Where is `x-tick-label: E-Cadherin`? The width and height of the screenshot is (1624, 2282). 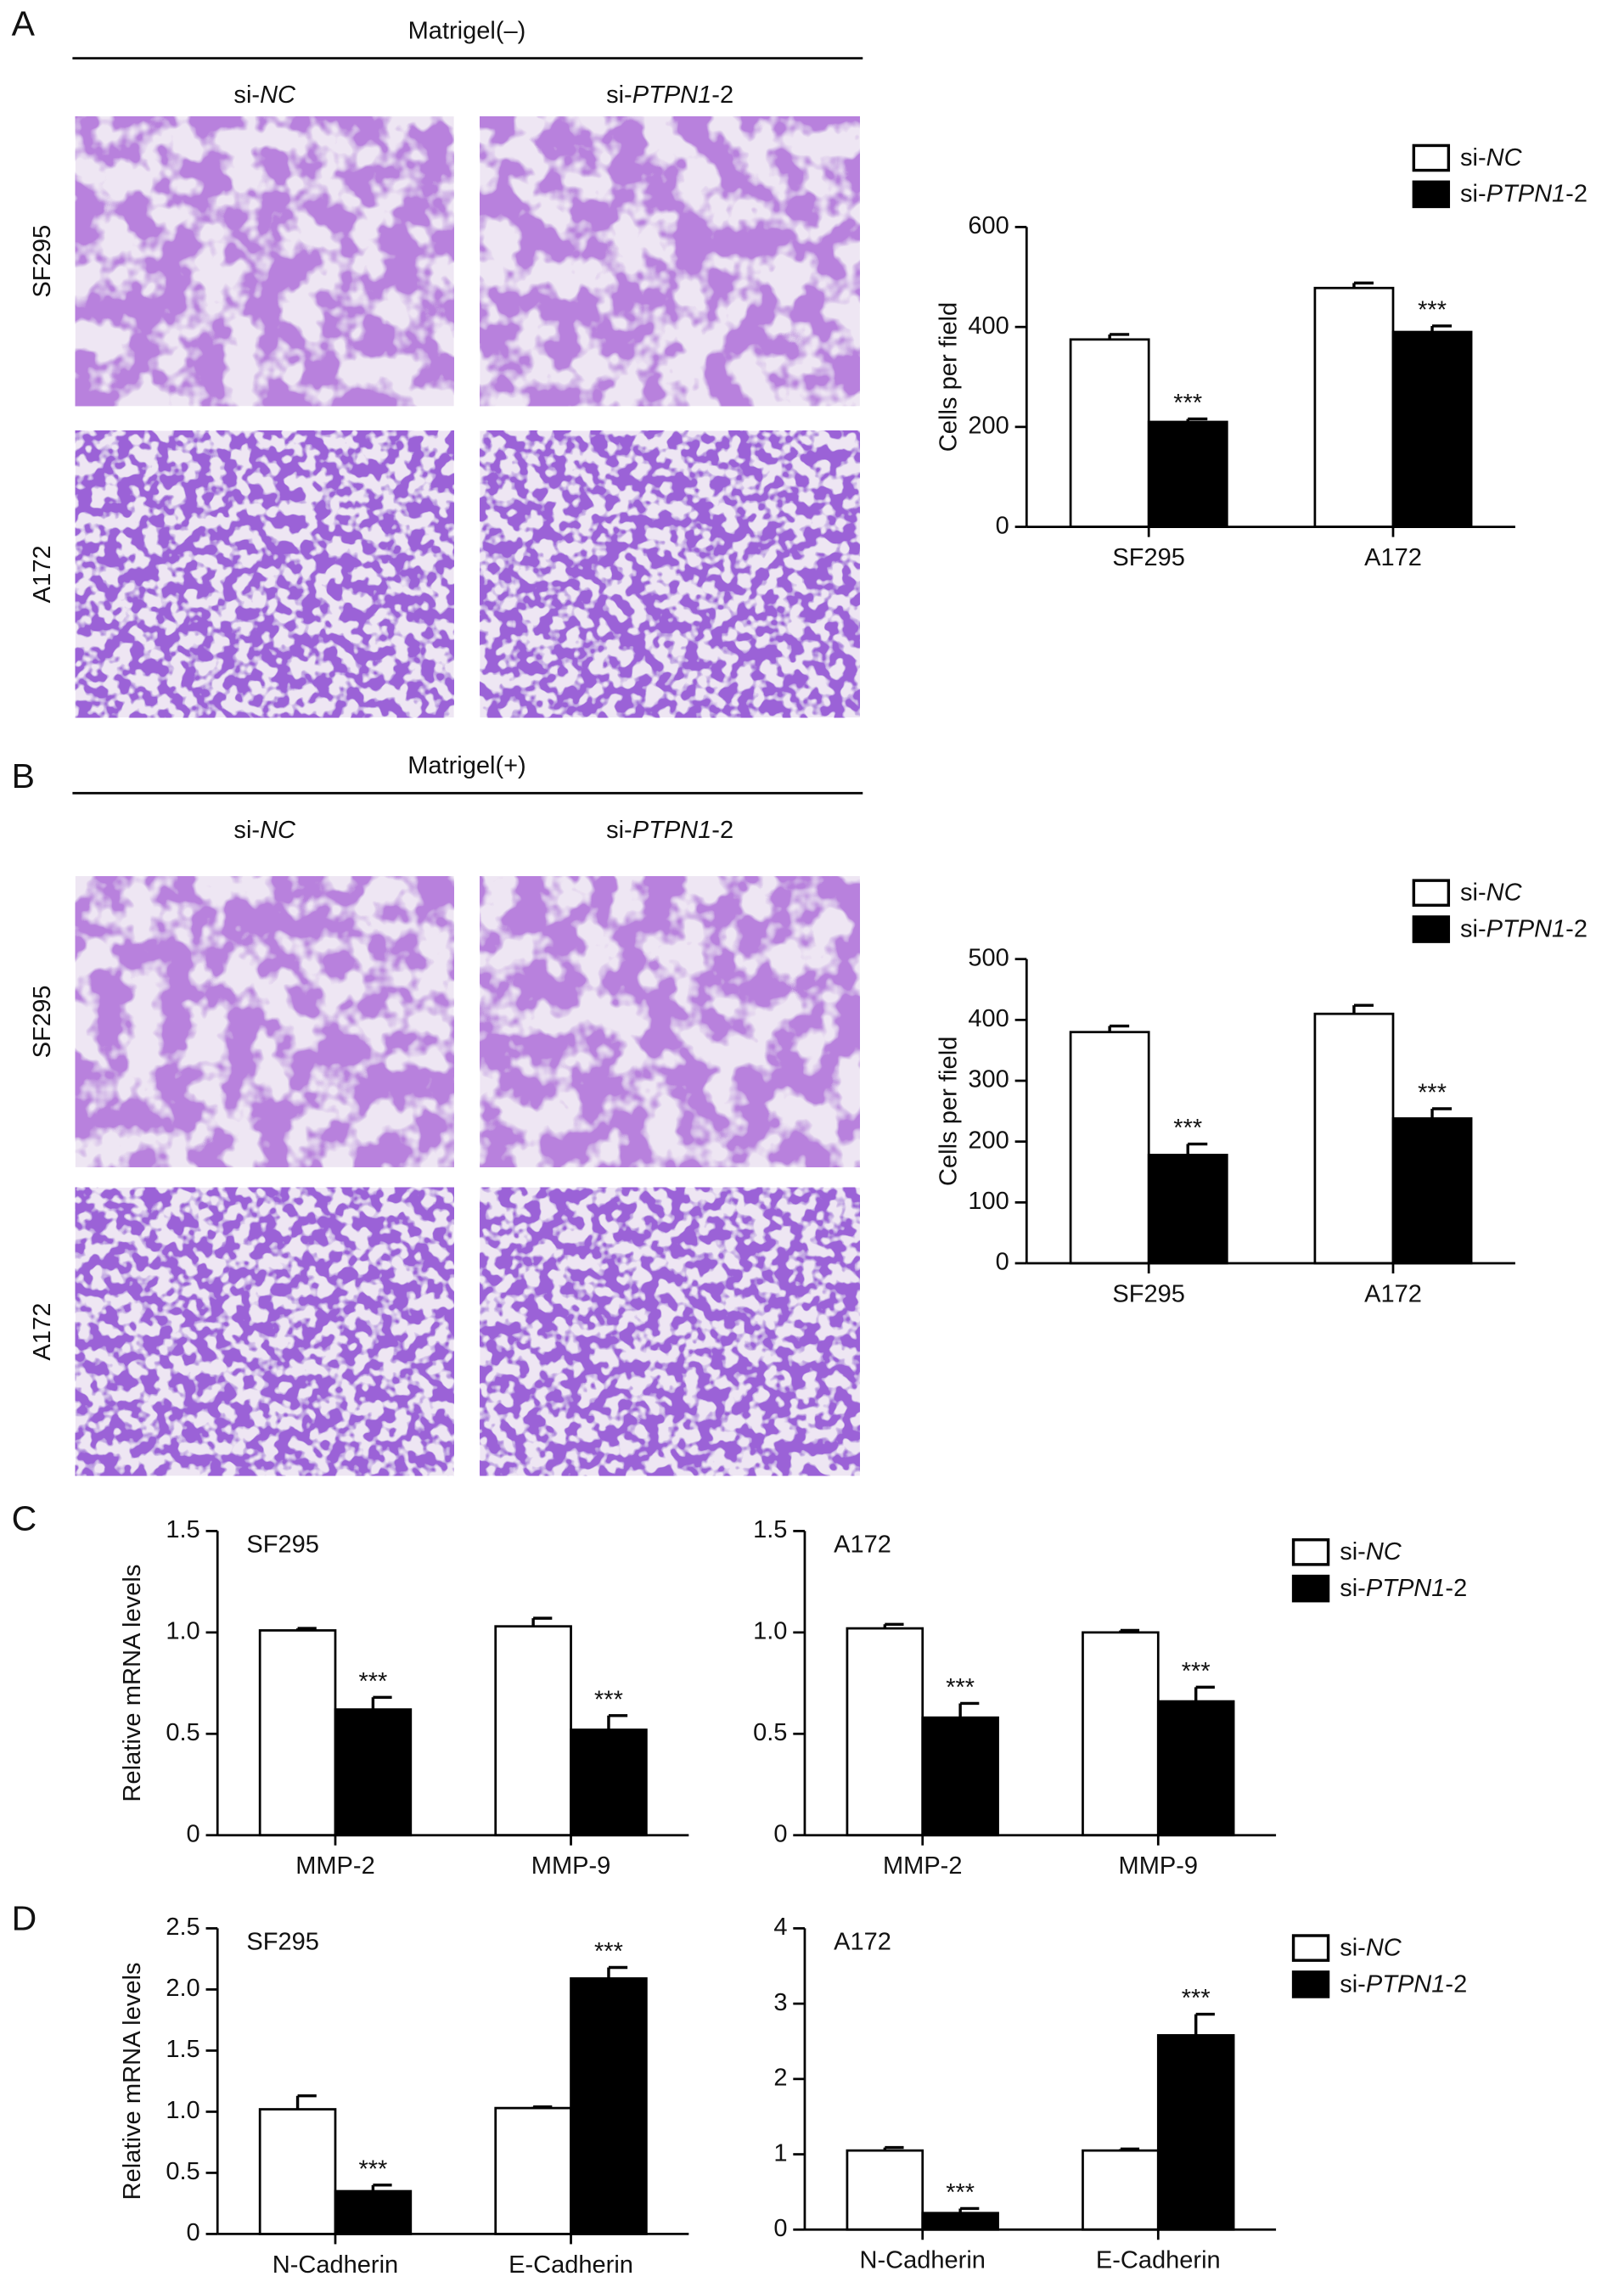
x-tick-label: E-Cadherin is located at coordinates (571, 2265).